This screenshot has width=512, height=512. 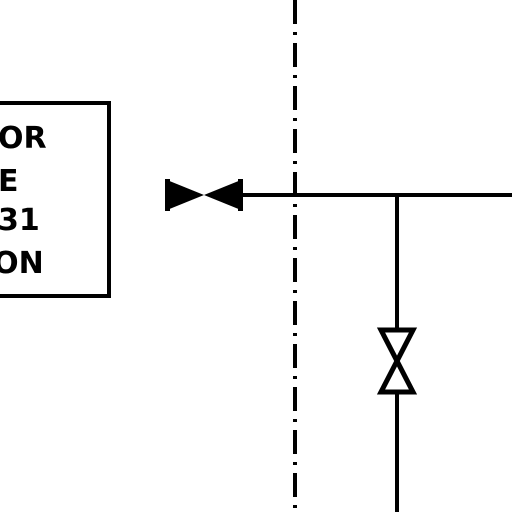 I want to click on label-line-4: ION, so click(x=22, y=263).